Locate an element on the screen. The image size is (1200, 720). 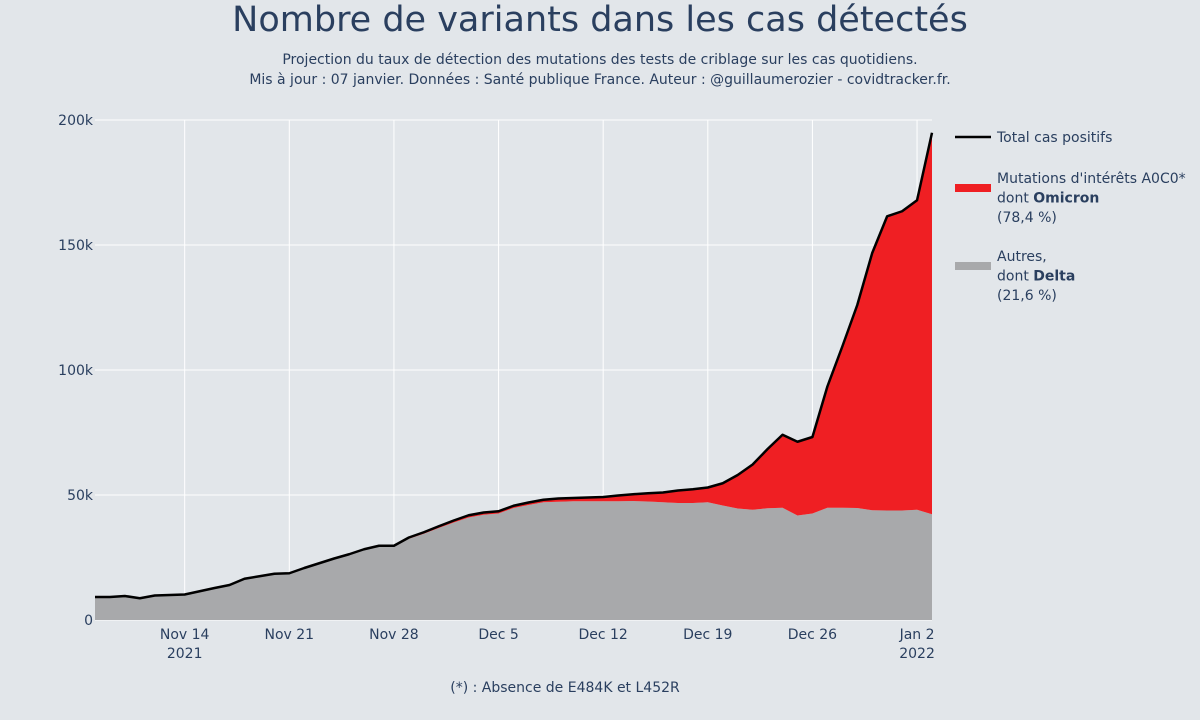
footnote: (*) : Absence de E484K et L452R is located at coordinates (565, 688).